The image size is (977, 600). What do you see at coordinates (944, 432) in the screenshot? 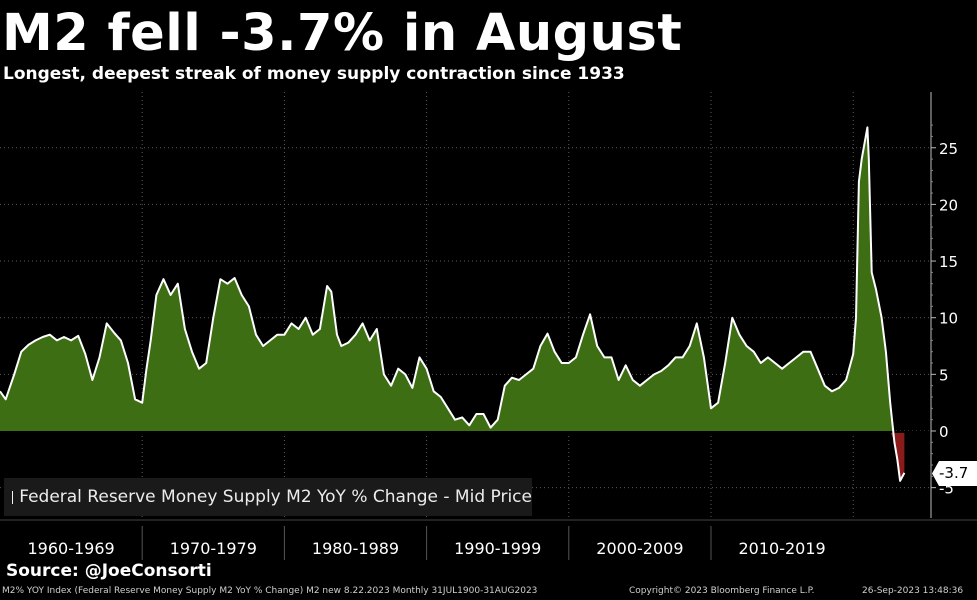
I see `y-tick-label: 0` at bounding box center [944, 432].